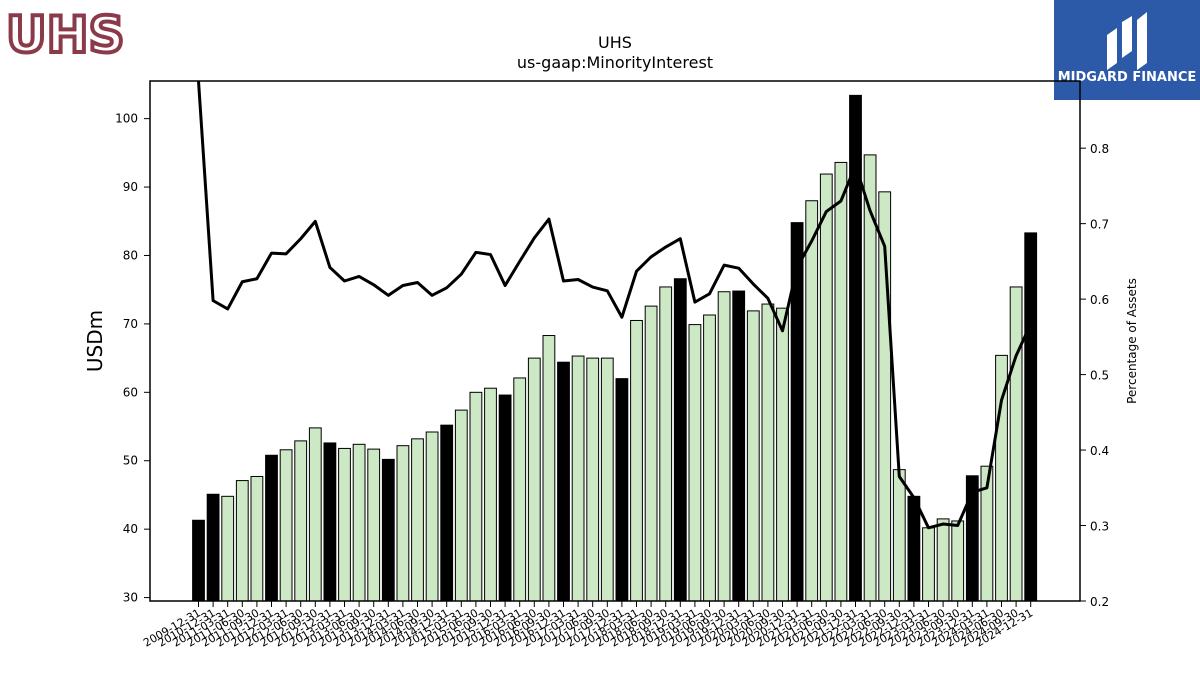 The image size is (1200, 675). I want to click on y2-tick-label: 0.5, so click(1099, 376).